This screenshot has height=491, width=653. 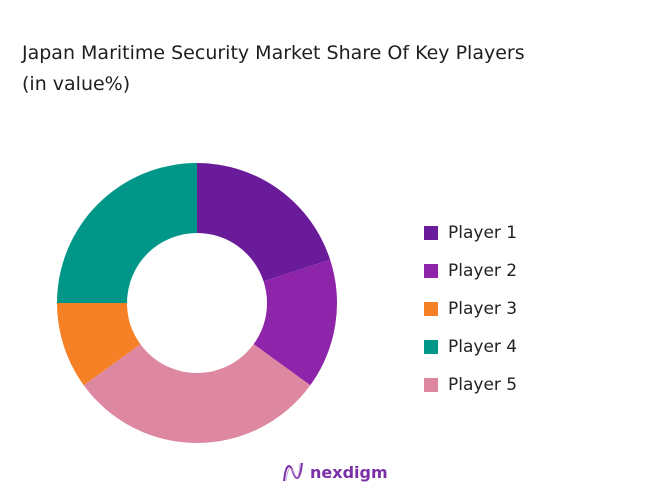 I want to click on legend-item-player-3: Player 3, so click(x=470, y=309).